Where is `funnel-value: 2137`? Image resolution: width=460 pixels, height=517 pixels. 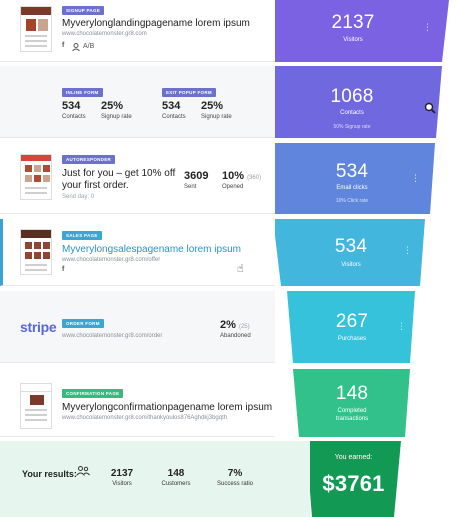 funnel-value: 2137 is located at coordinates (353, 22).